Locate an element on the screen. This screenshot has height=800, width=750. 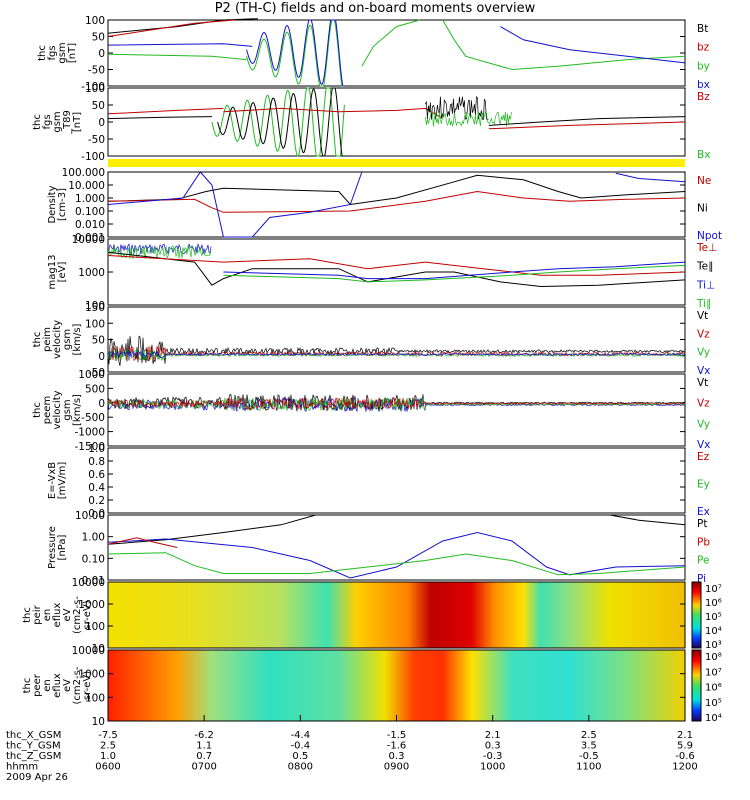
panel-pressure: 10.00 1.00 0.10 0.01 Pressure [nPa] Pt Pb Pe Pi is located at coordinates (378, 548).